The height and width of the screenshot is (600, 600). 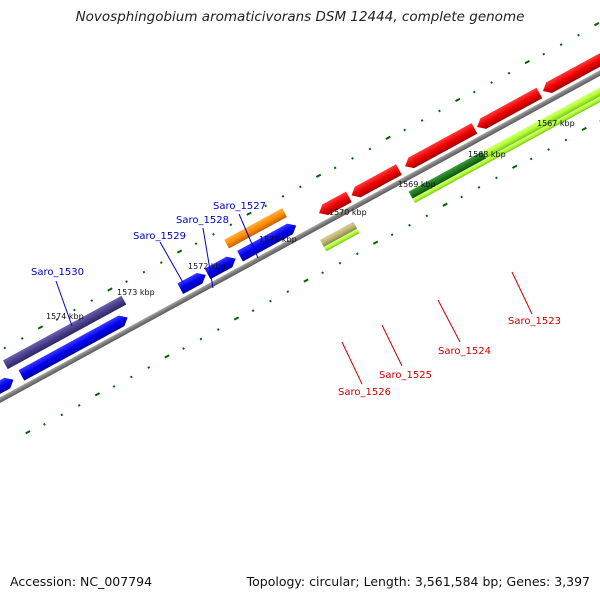 I want to click on feature-purple, so click(x=64, y=332).